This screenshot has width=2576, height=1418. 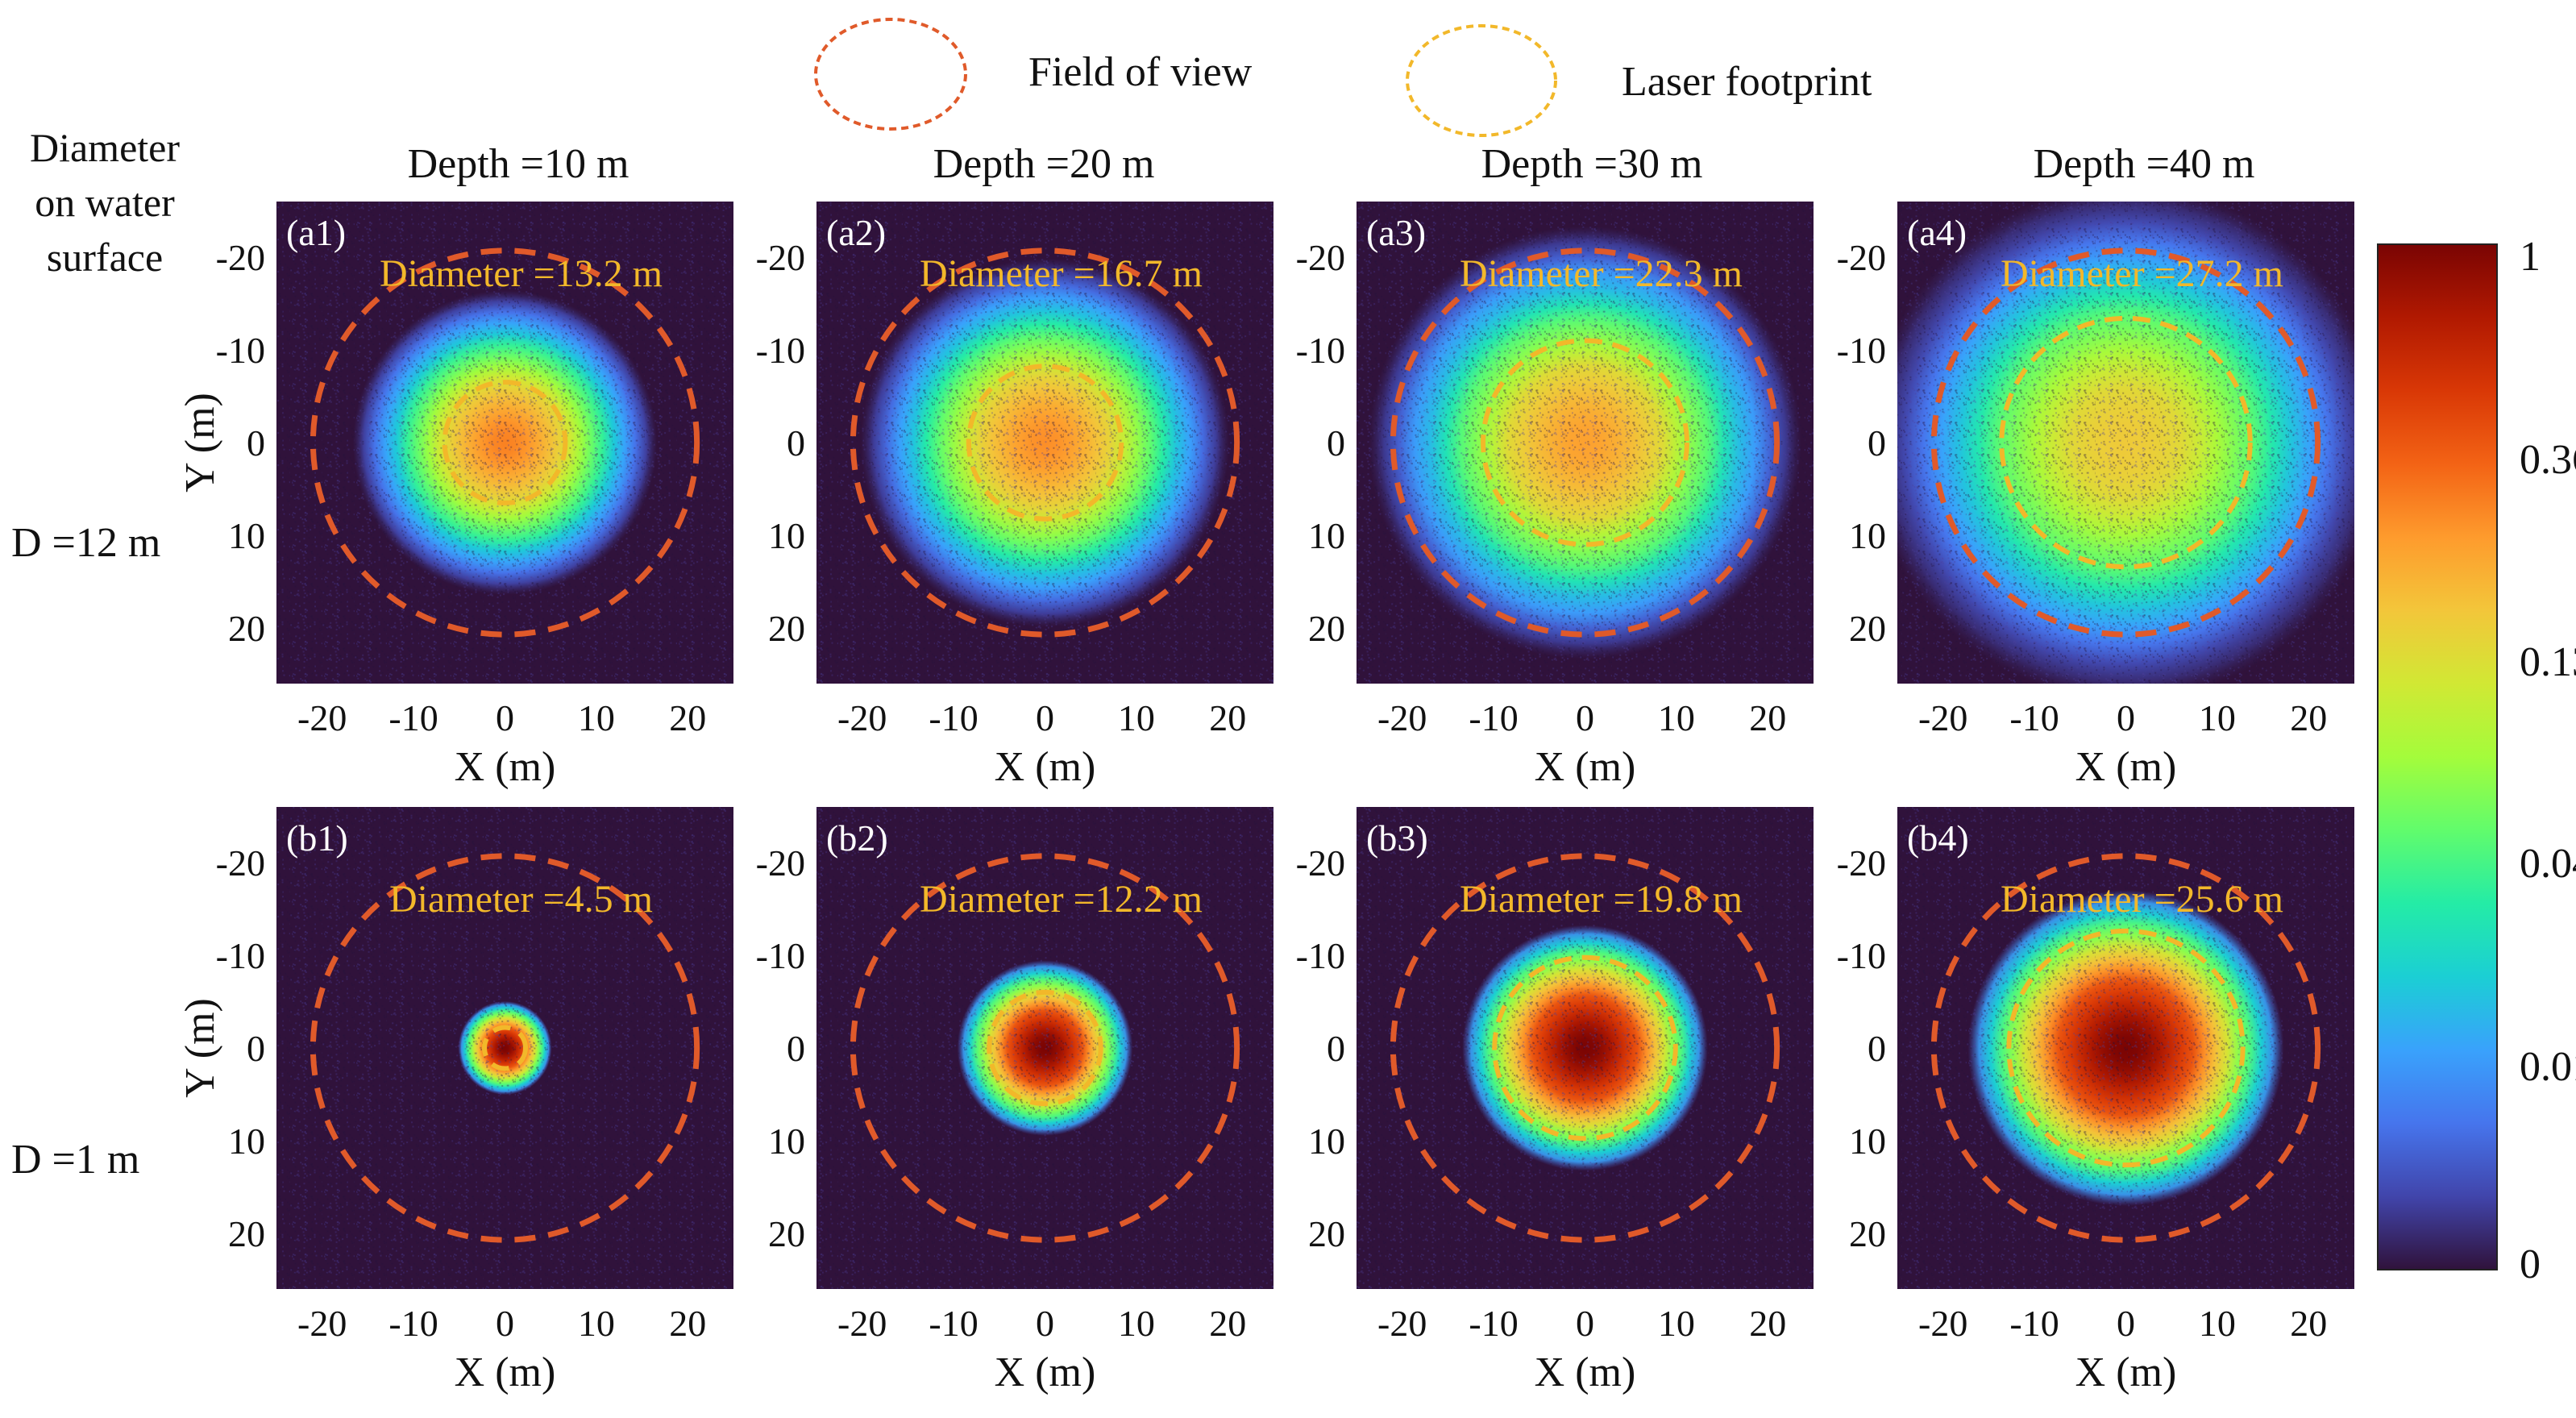 I want to click on panel-label: (b2), so click(x=857, y=838).